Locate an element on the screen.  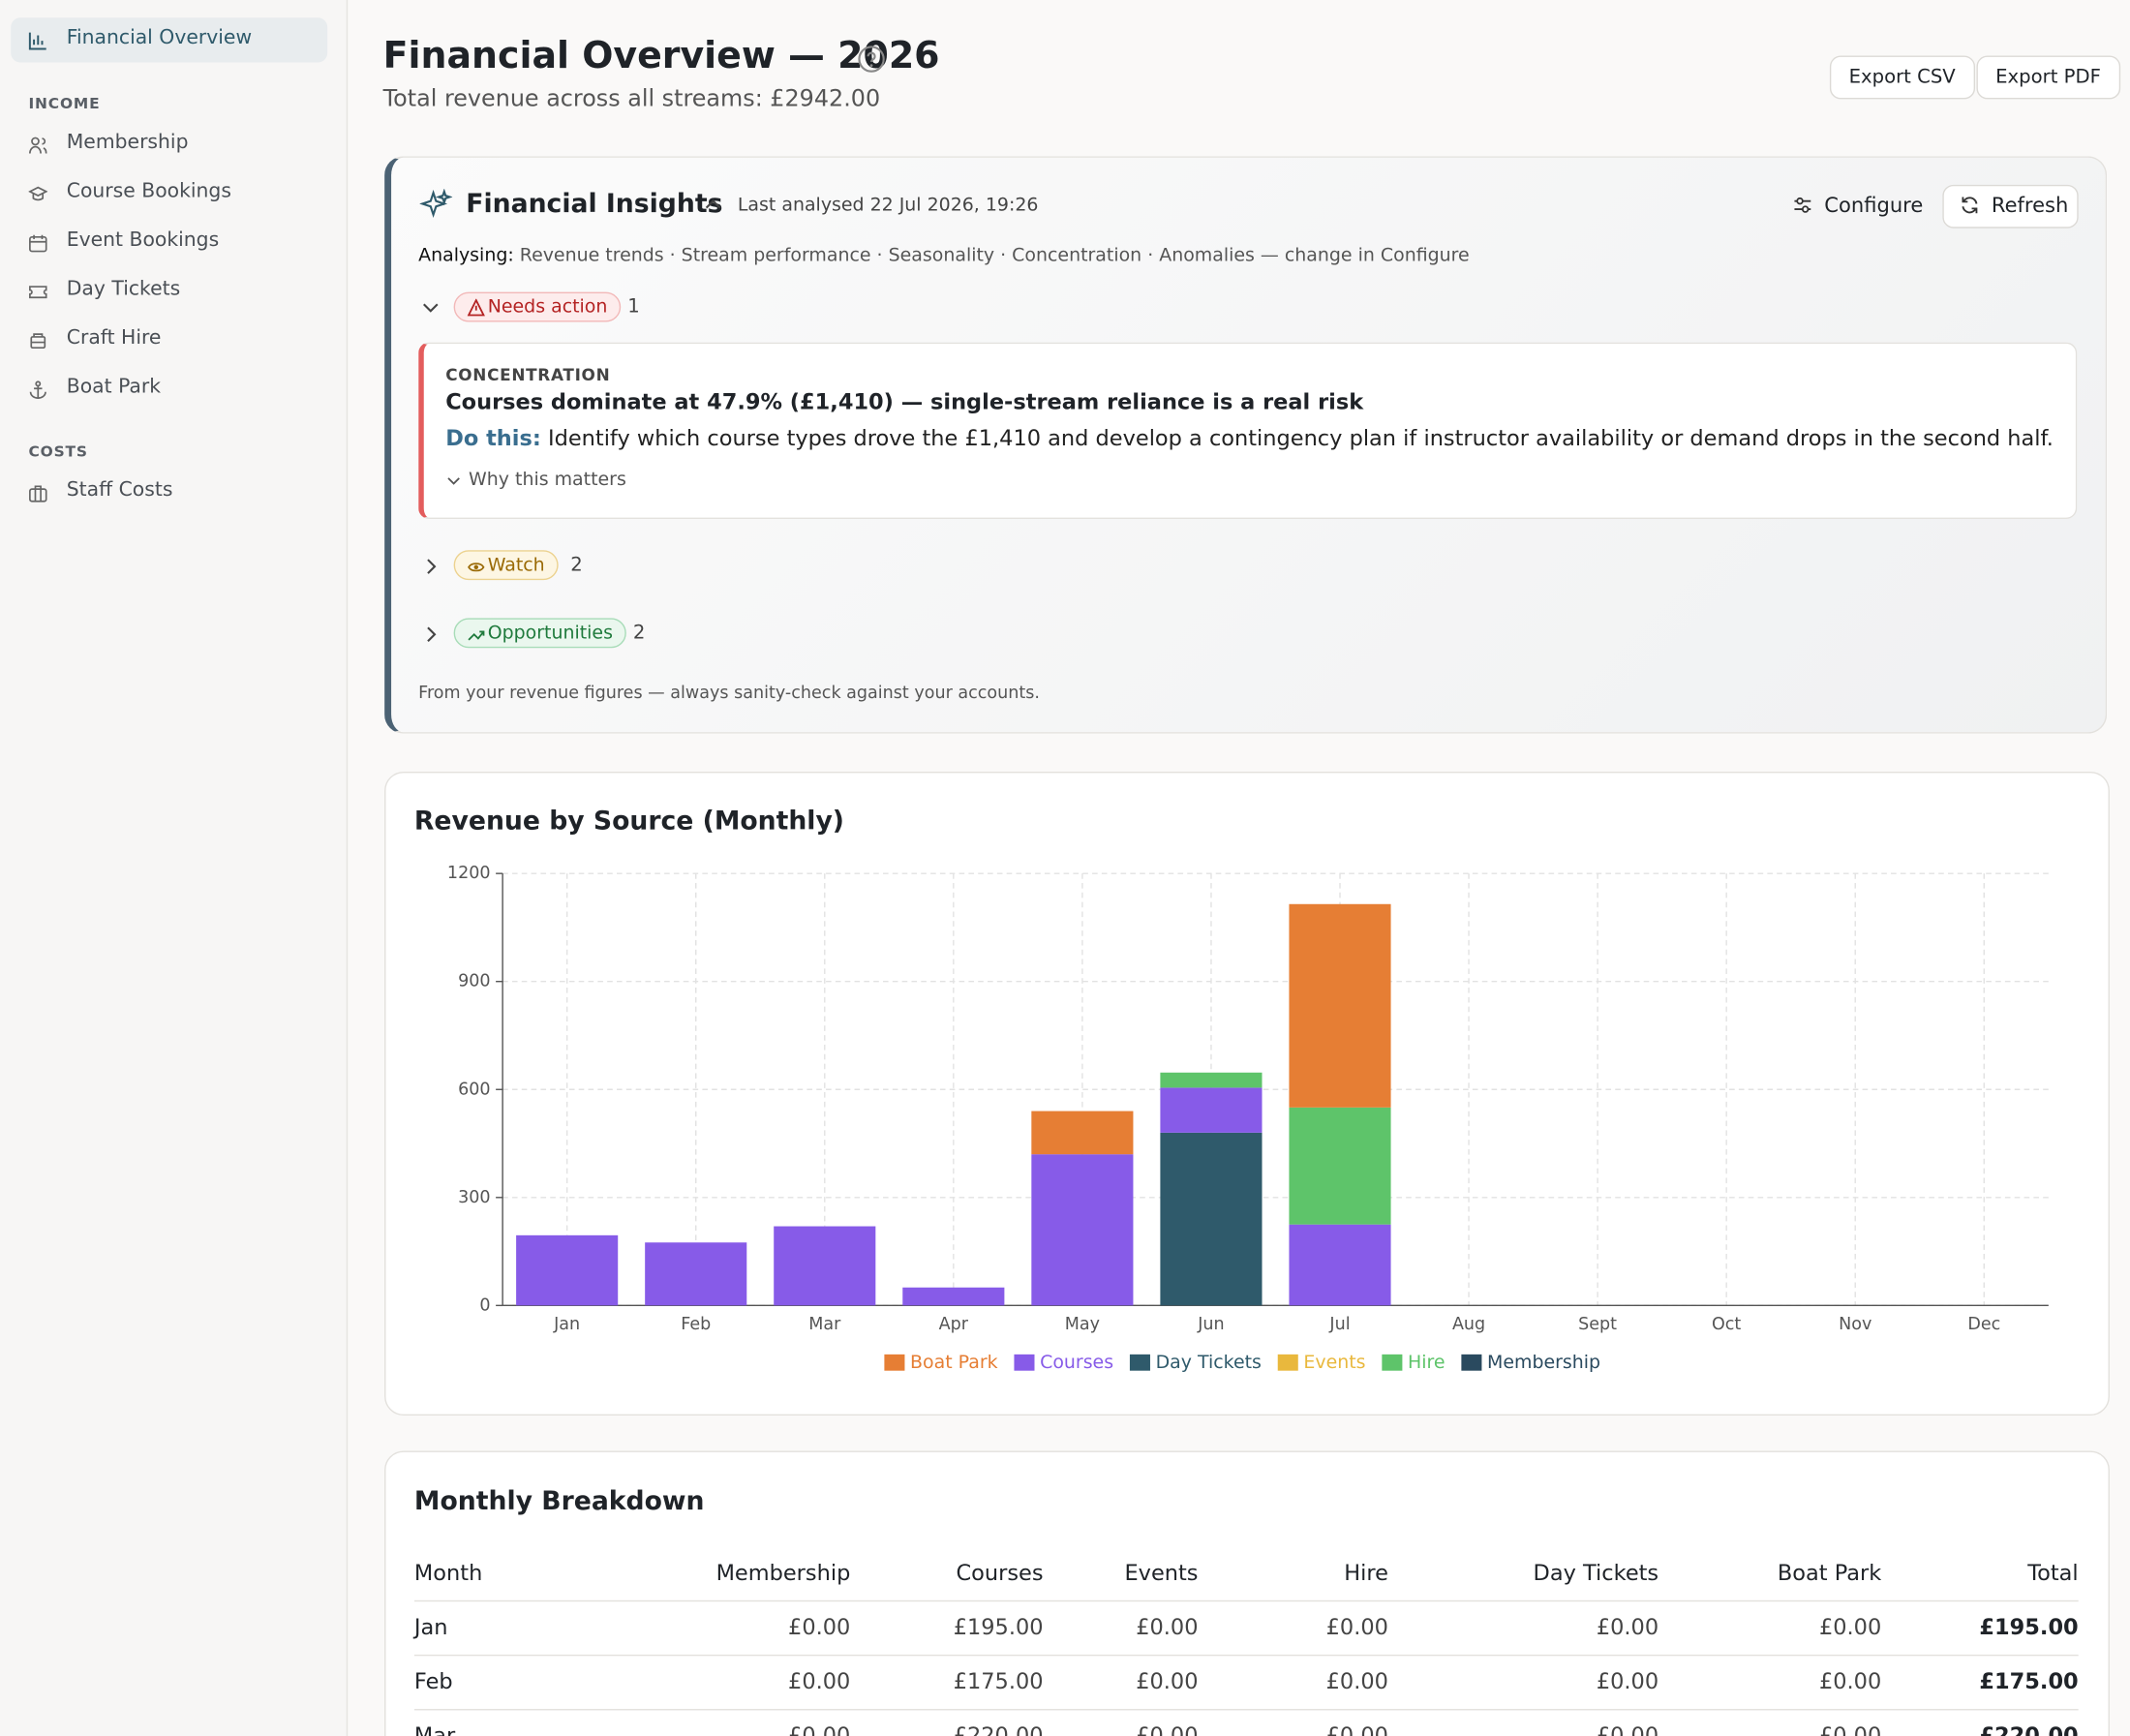
column-header: Events is located at coordinates (1161, 1572).